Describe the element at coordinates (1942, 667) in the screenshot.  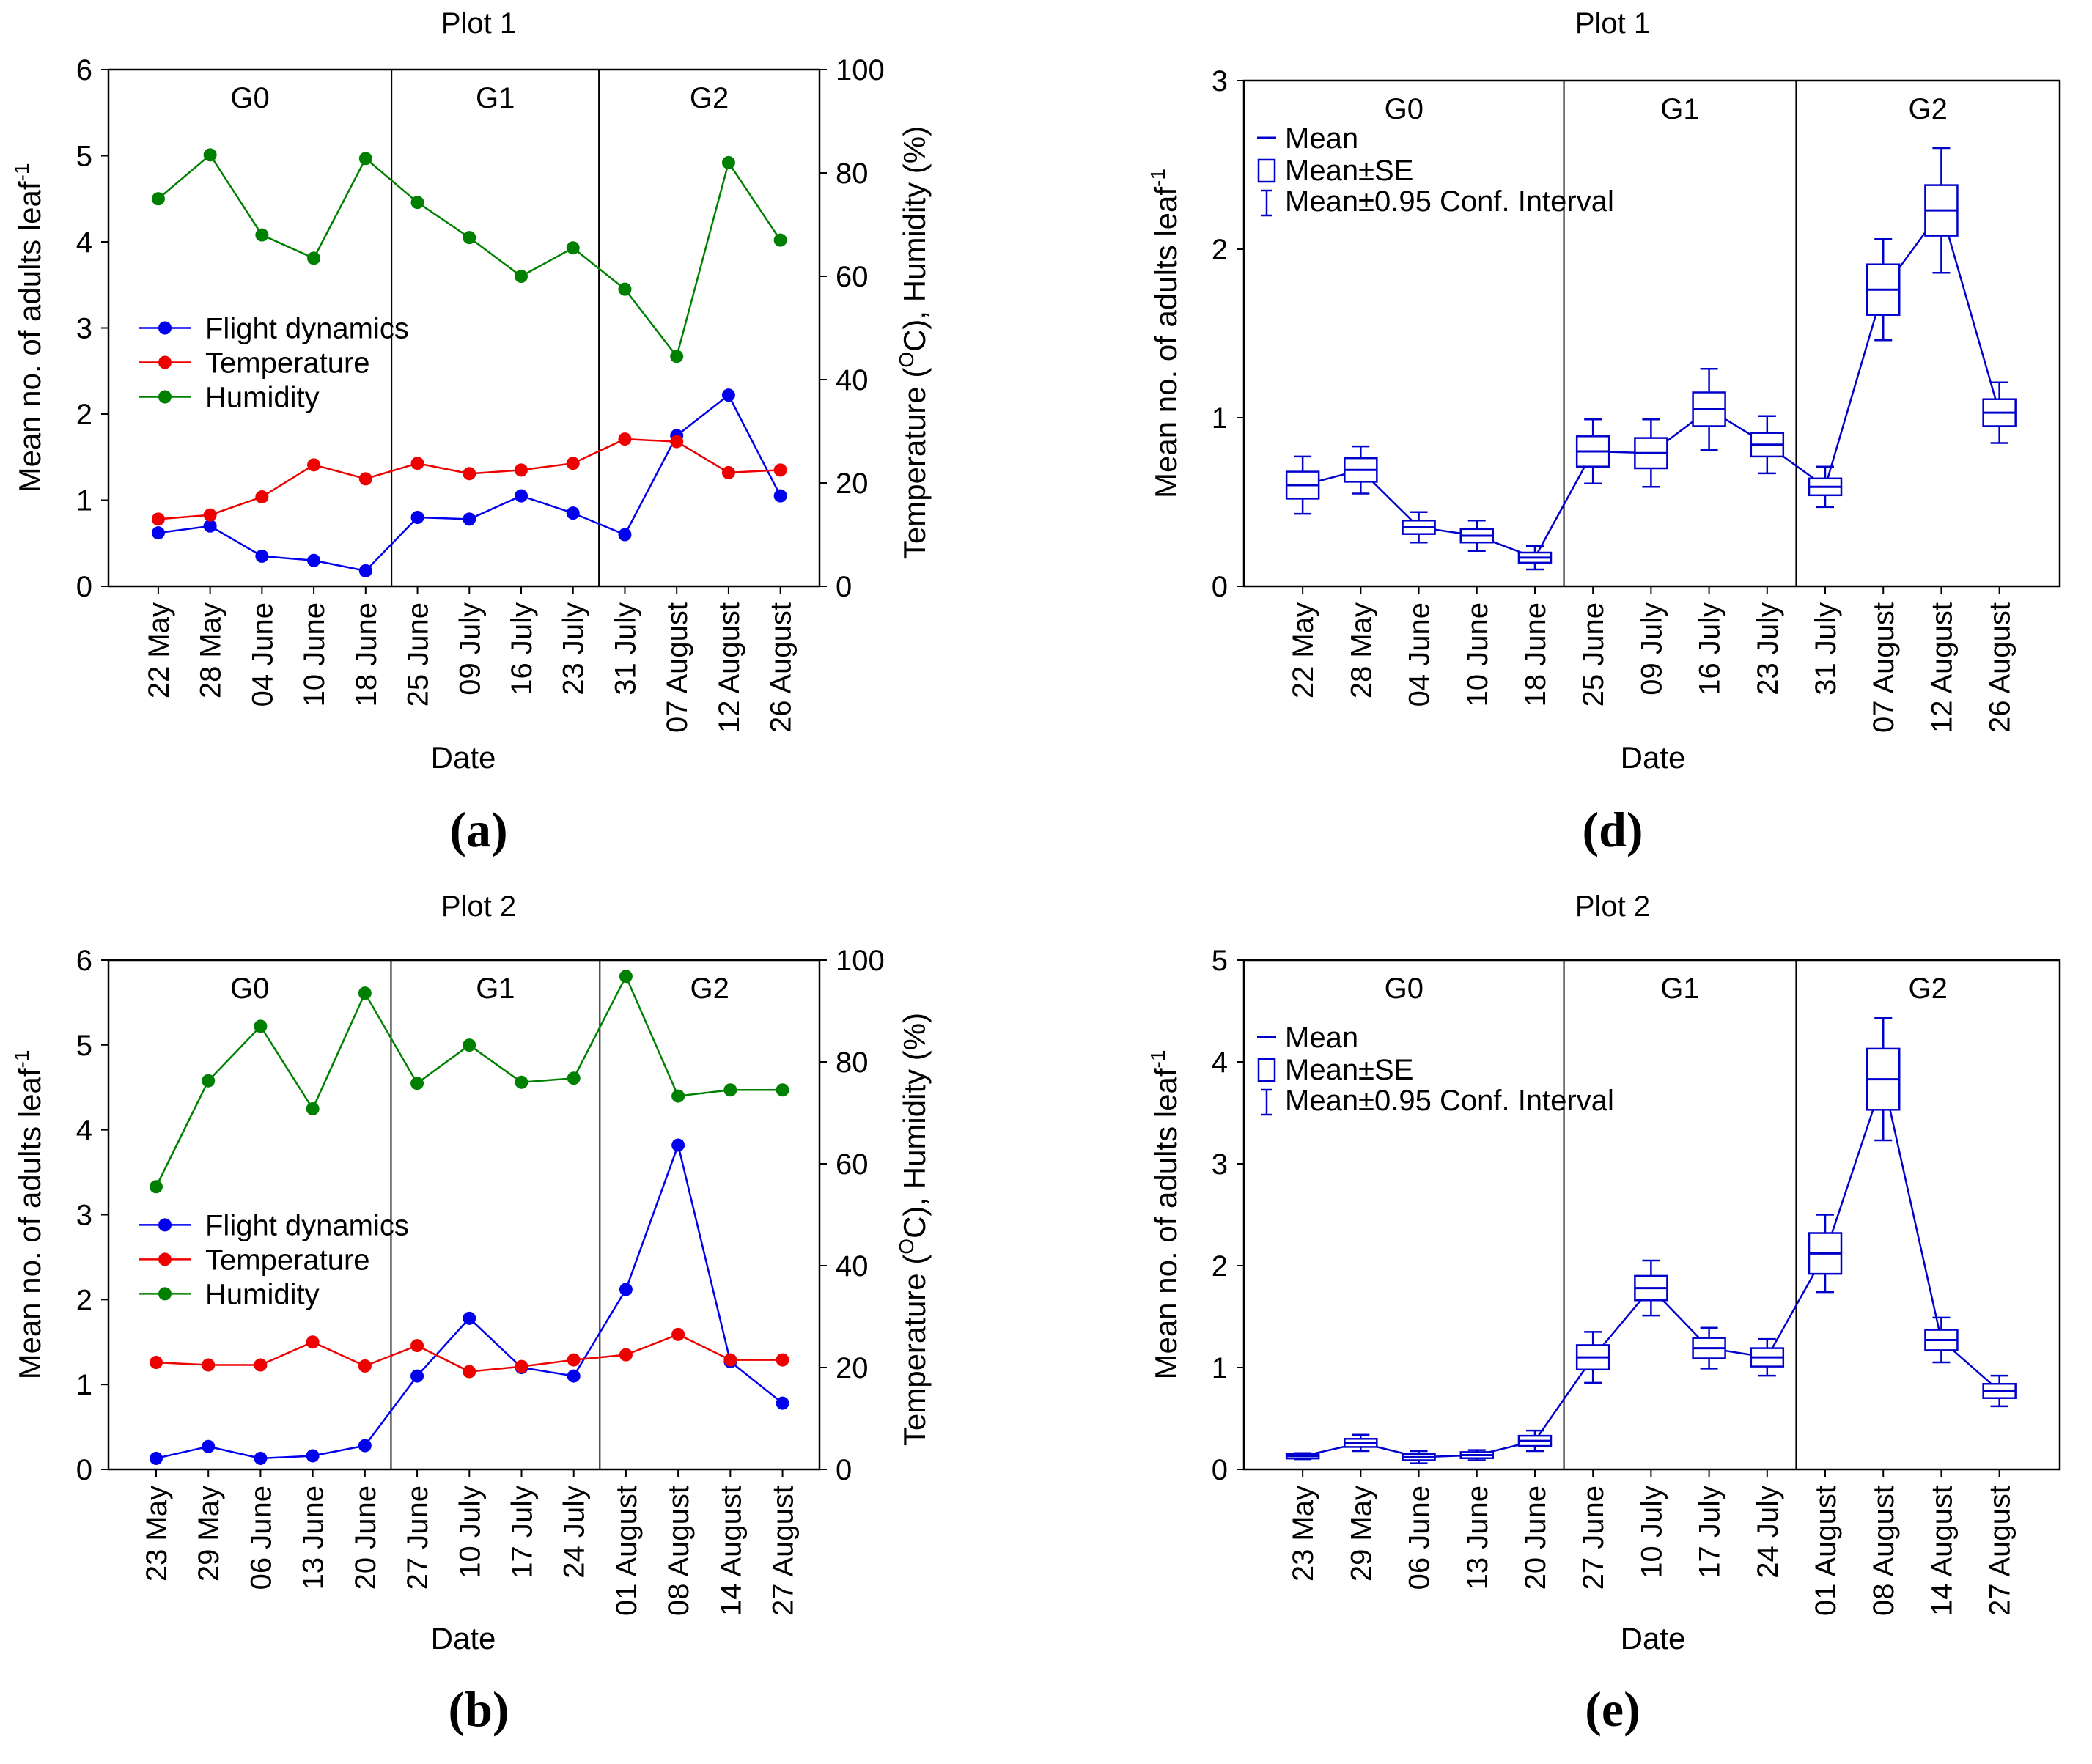
I see `x-tick-label: 12 August` at that location.